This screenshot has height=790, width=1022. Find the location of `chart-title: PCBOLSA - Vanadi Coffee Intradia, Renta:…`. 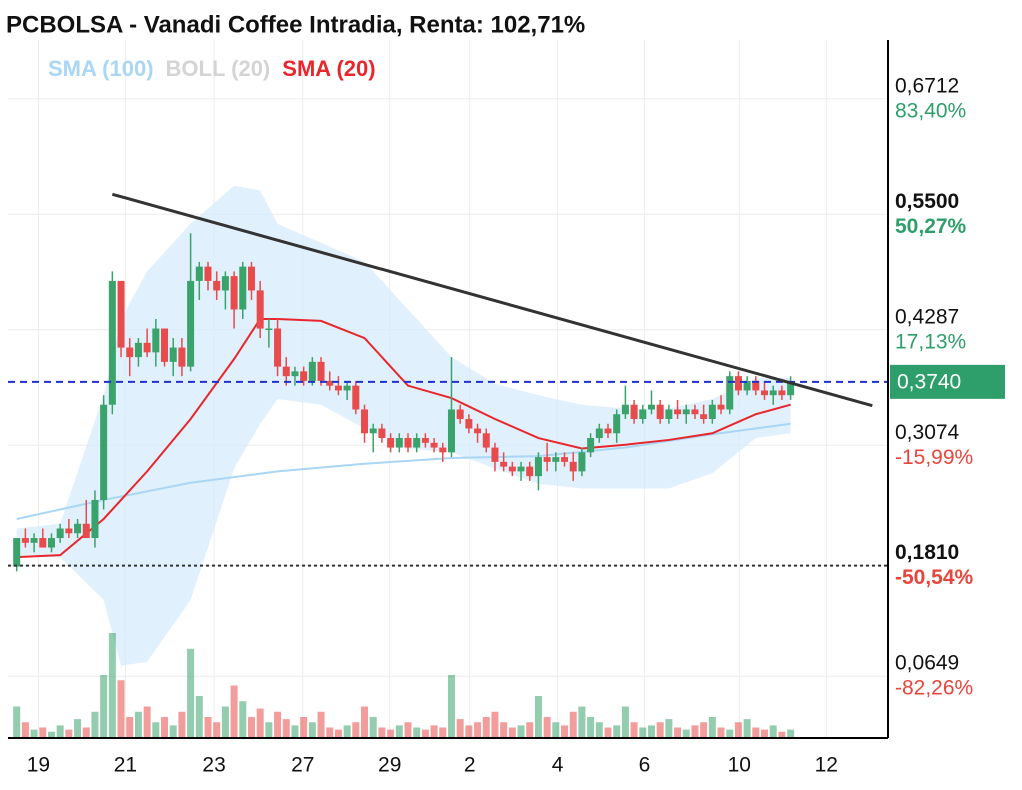

chart-title: PCBOLSA - Vanadi Coffee Intradia, Renta:… is located at coordinates (295, 24).